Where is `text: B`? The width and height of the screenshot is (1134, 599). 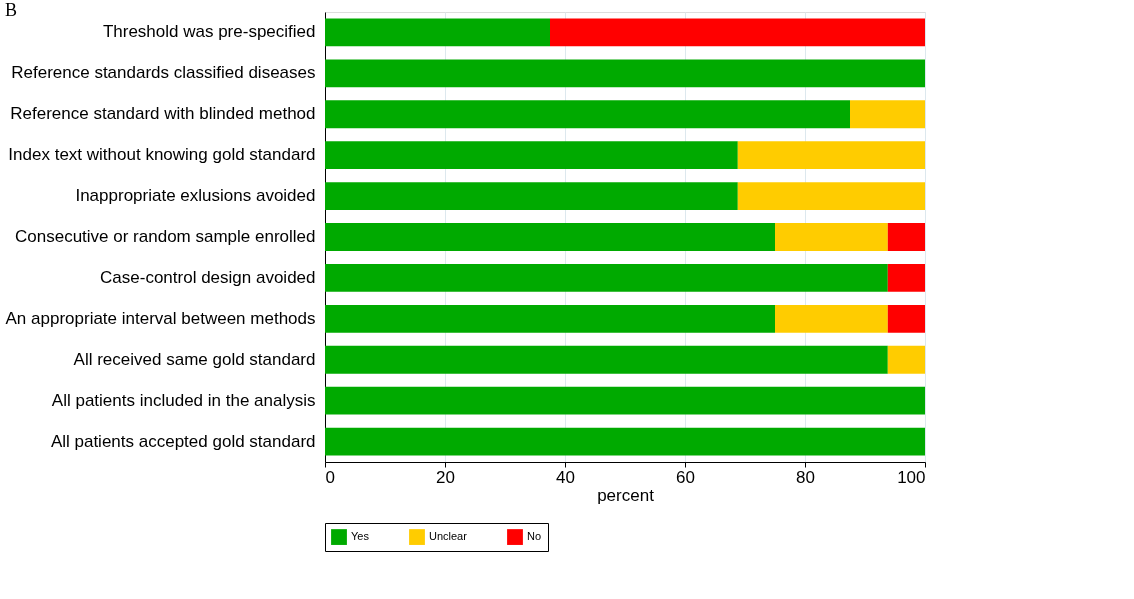
text: B is located at coordinates (11, 10).